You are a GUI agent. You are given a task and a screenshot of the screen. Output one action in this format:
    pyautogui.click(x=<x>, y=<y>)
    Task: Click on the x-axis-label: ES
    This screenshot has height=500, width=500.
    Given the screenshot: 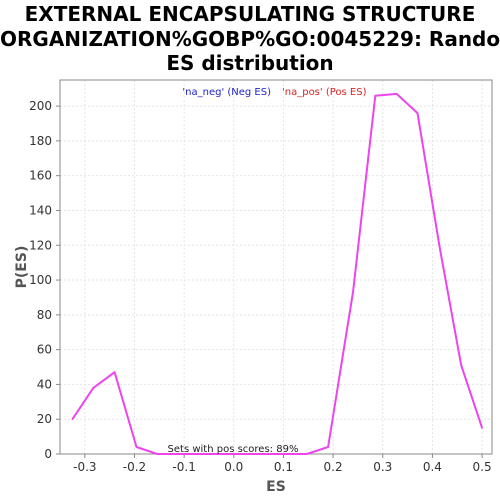 What is the action you would take?
    pyautogui.click(x=276, y=487)
    